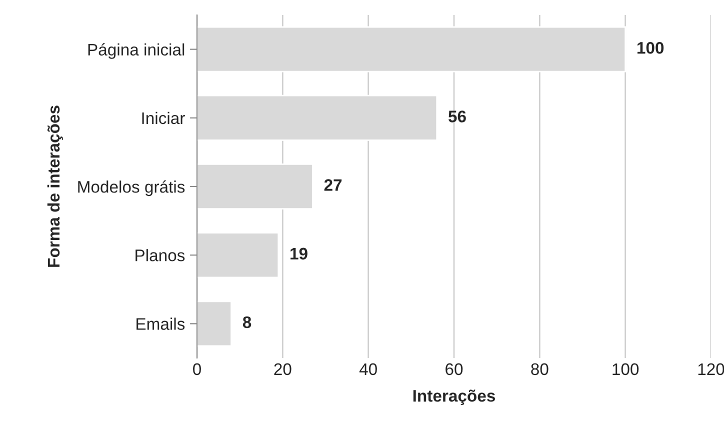 The width and height of the screenshot is (724, 424). Describe the element at coordinates (197, 369) in the screenshot. I see `x-tick-label: 0` at that location.